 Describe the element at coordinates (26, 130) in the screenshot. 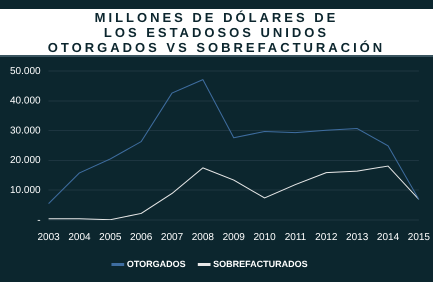

I see `y-tick-label: 30.000` at that location.